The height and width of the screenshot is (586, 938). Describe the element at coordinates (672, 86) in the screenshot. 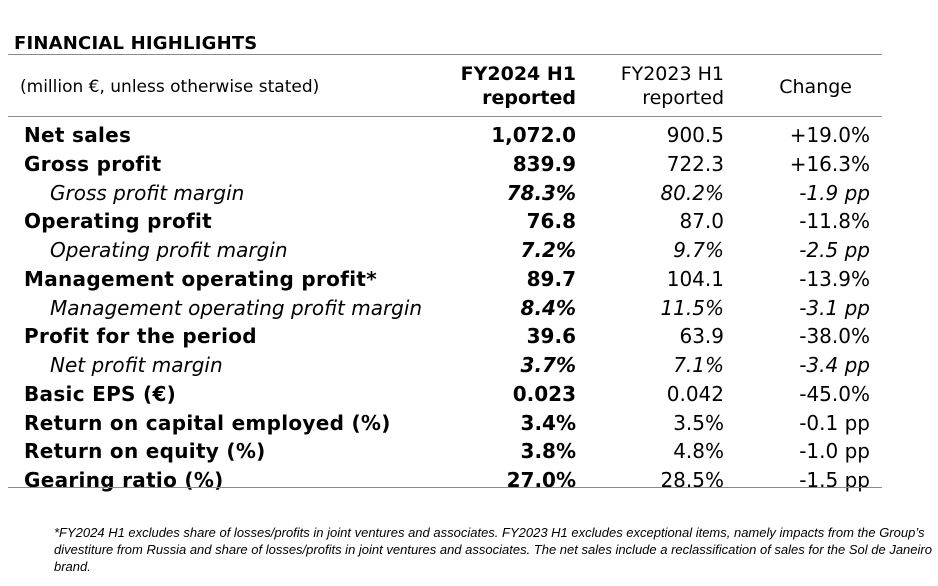

I see `column-header-fy2023: FY2023 H1 reported` at that location.